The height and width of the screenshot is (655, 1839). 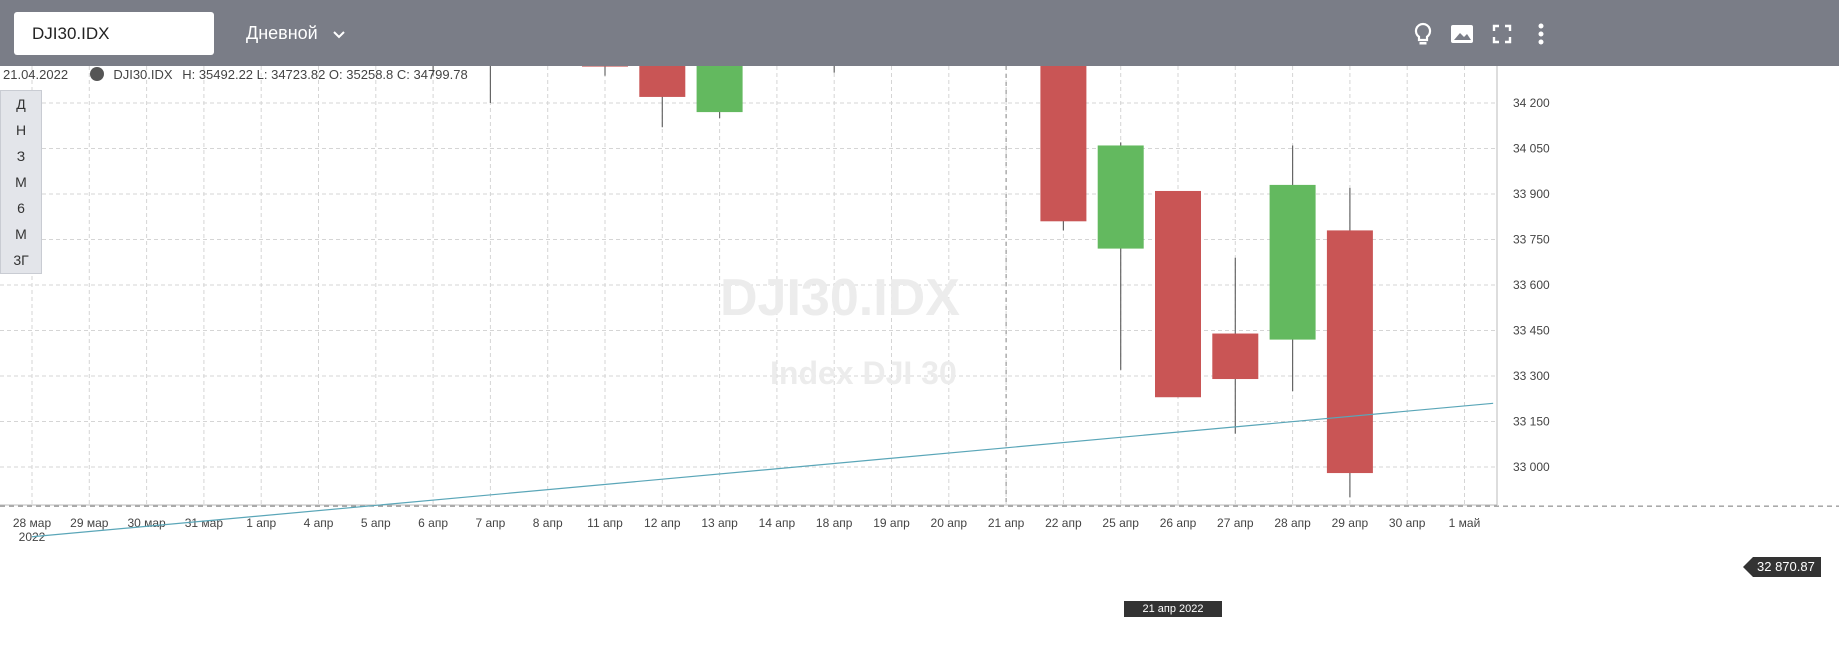 What do you see at coordinates (282, 33) in the screenshot?
I see `interval-label: Дневной` at bounding box center [282, 33].